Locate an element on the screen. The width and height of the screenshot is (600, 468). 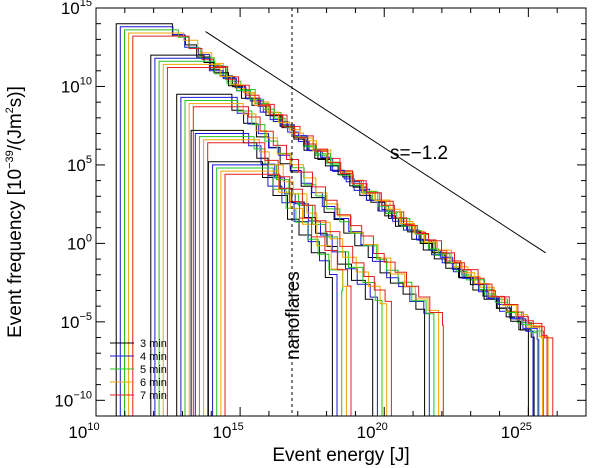
series-curve-6-min is located at coordinates (283, 293).